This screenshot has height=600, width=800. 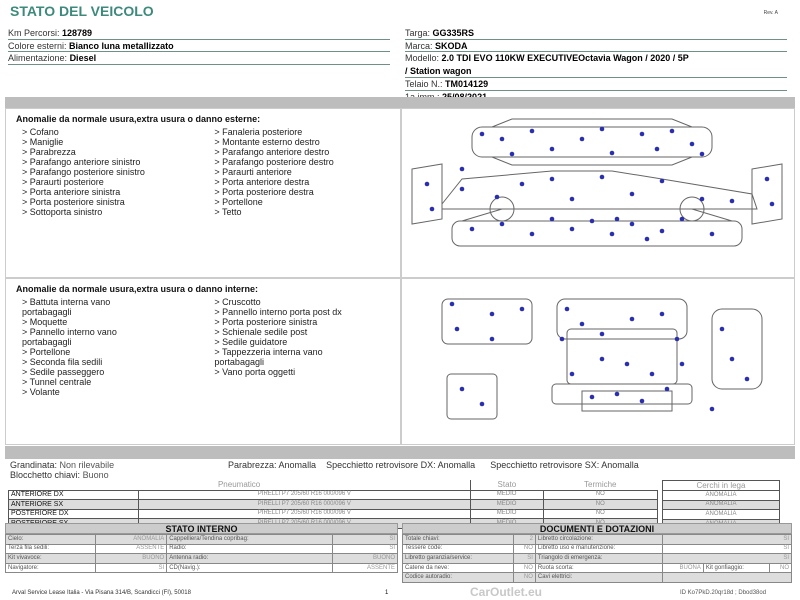 I want to click on damage-item: > Cruscotto, so click(x=237, y=302).